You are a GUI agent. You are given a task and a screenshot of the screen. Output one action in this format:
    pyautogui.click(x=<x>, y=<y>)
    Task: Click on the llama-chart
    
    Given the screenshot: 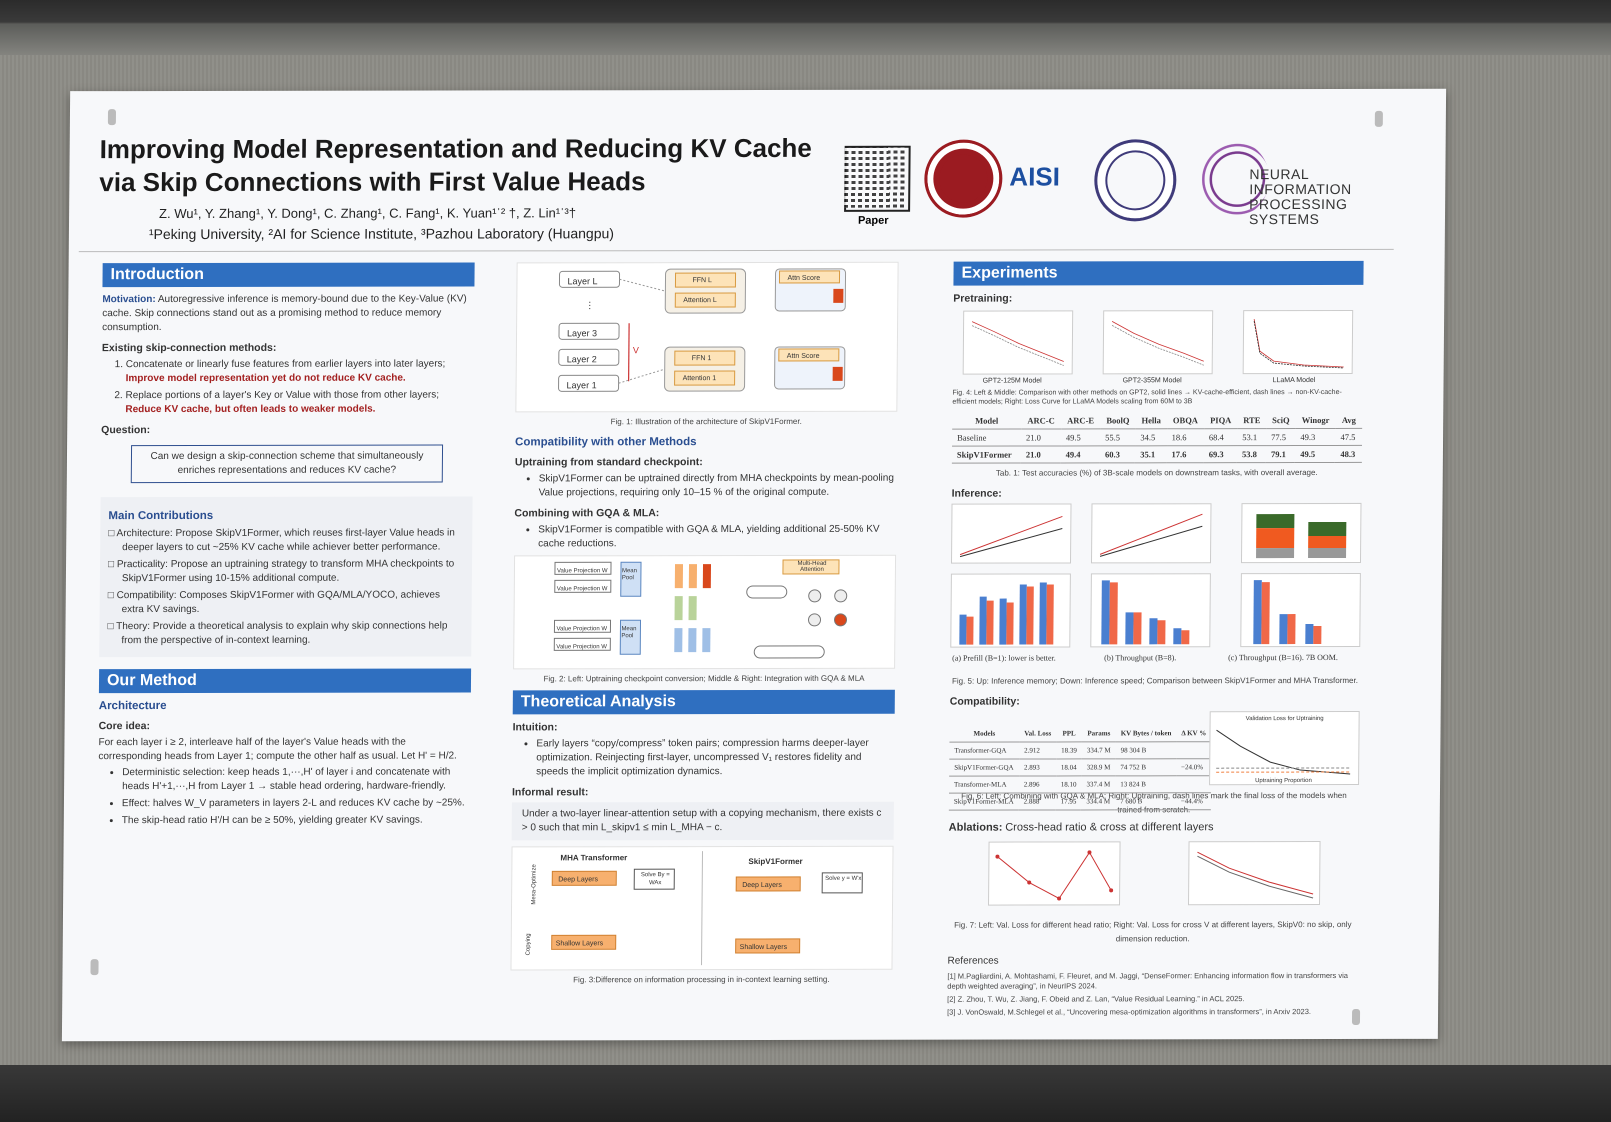 What is the action you would take?
    pyautogui.click(x=1298, y=342)
    